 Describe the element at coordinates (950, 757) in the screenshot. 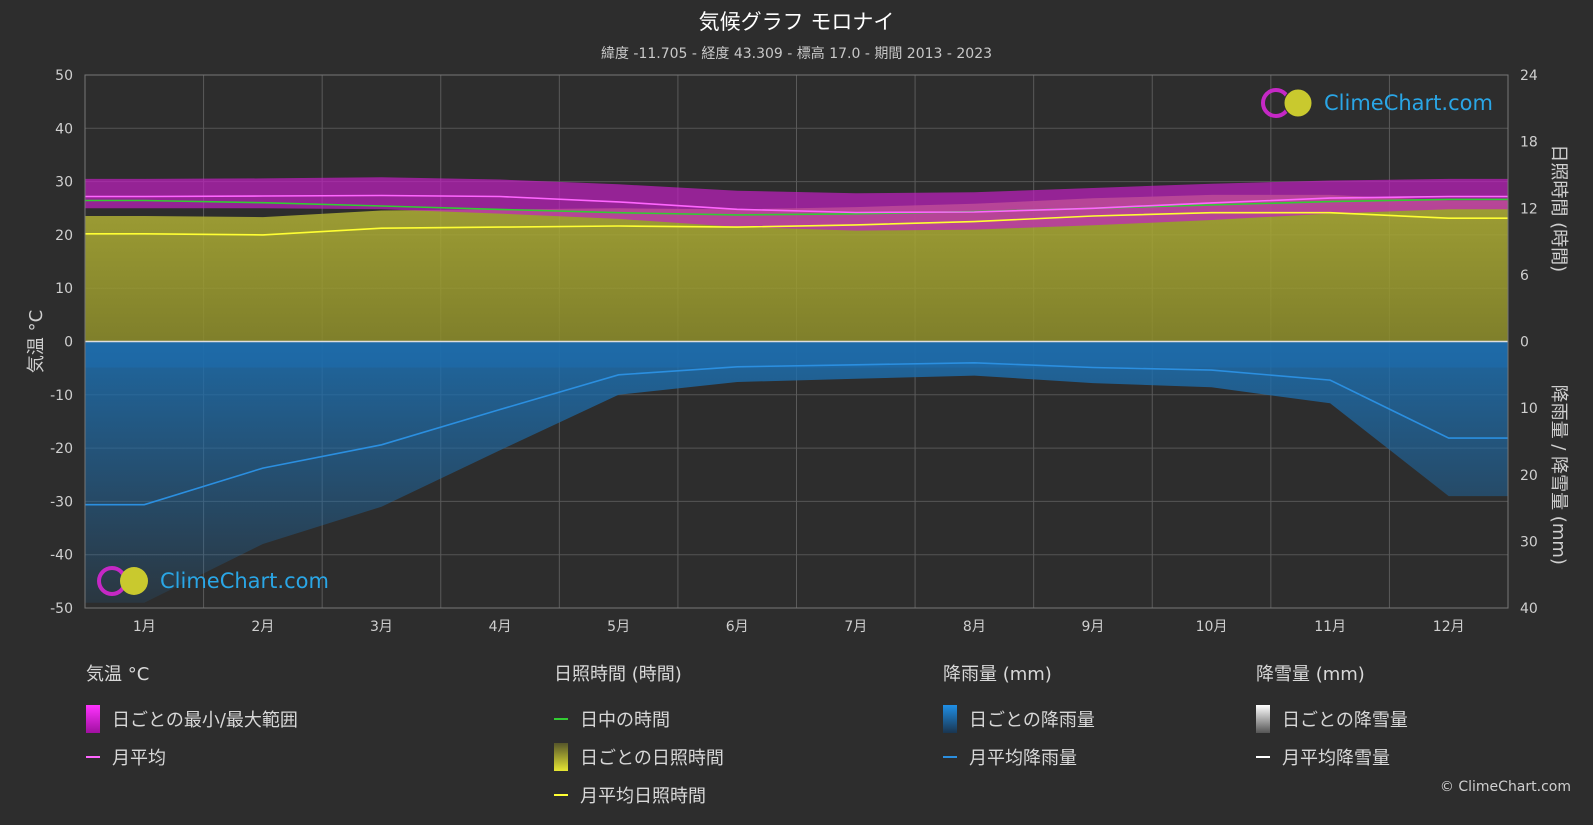

I see `swatch-rain-avg` at that location.